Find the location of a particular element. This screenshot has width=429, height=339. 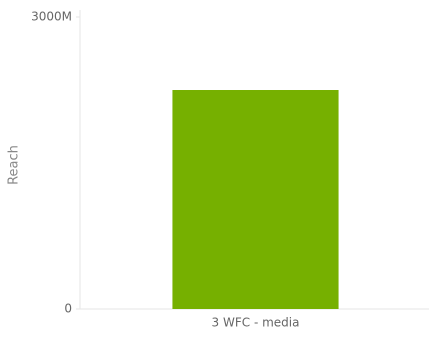

x-tick-label: 3 WFC - media is located at coordinates (256, 323).